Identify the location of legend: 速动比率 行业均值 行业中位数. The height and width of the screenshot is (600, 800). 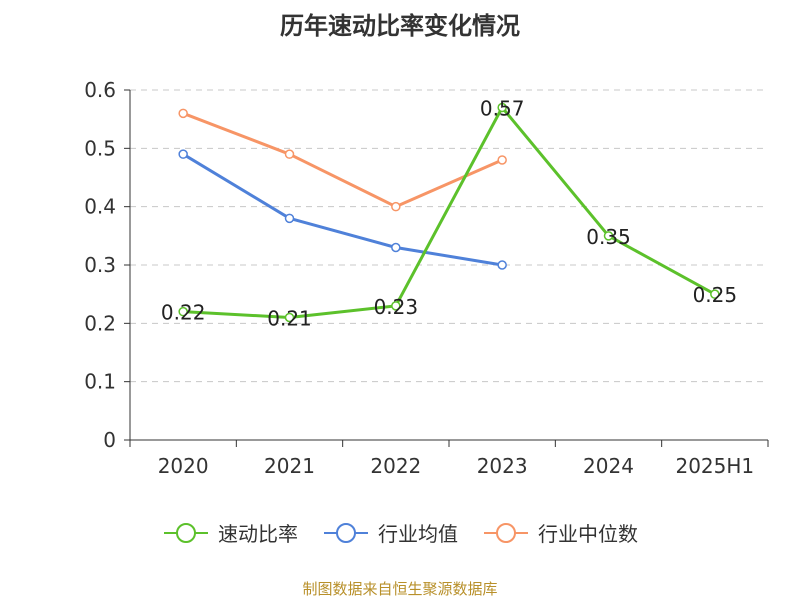
(400, 532).